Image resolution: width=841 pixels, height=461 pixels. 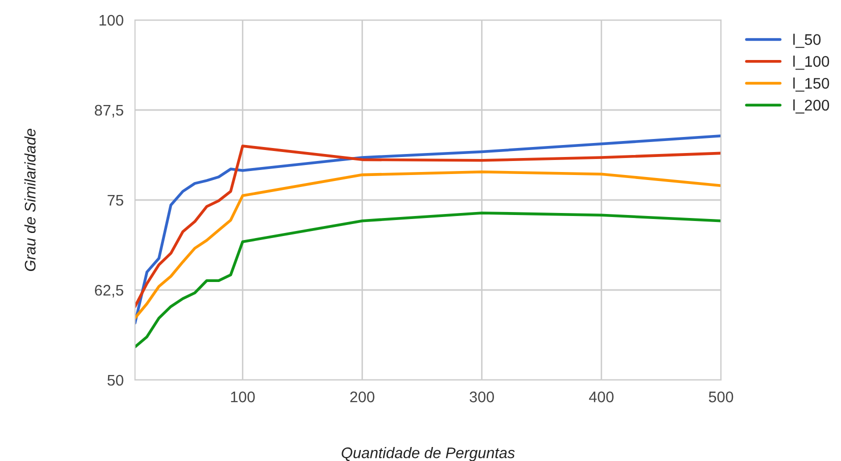 I want to click on x-tick-label: 400, so click(x=601, y=397).